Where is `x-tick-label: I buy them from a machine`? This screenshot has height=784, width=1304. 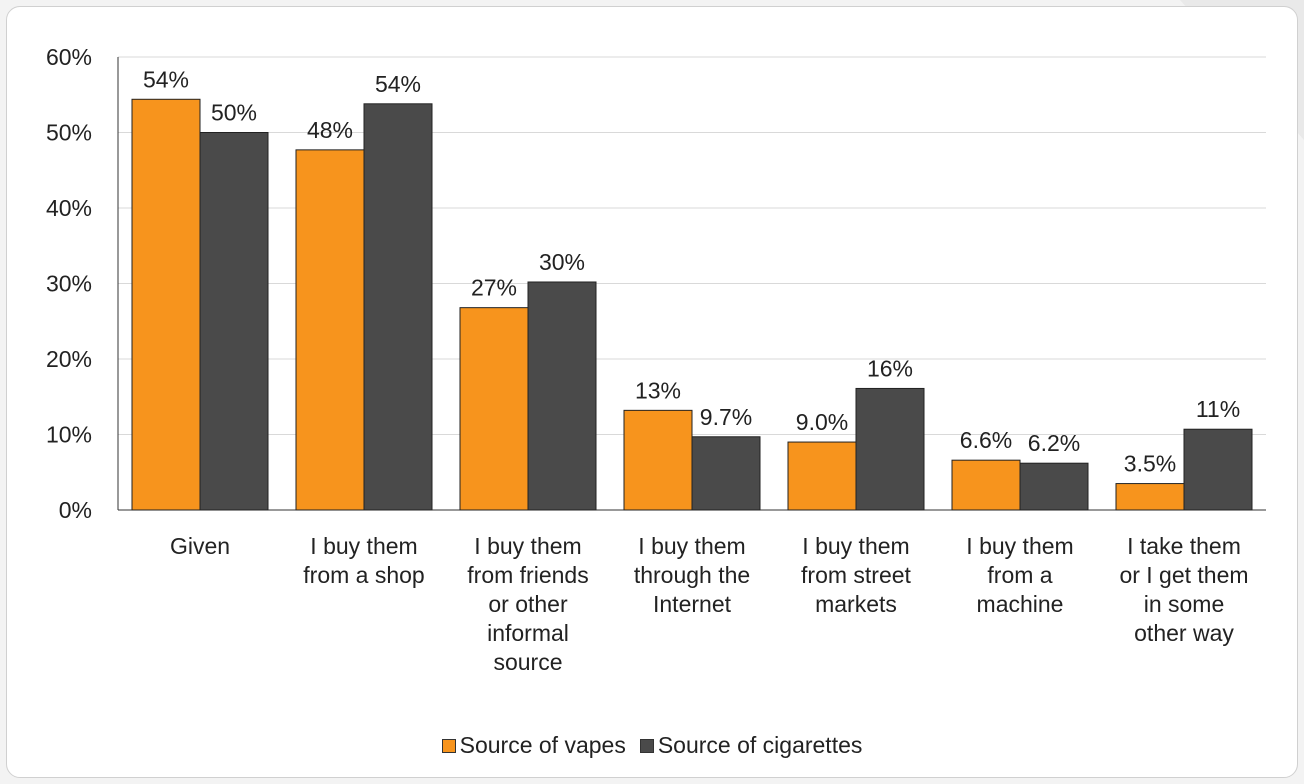 x-tick-label: I buy them from a machine is located at coordinates (1019, 575).